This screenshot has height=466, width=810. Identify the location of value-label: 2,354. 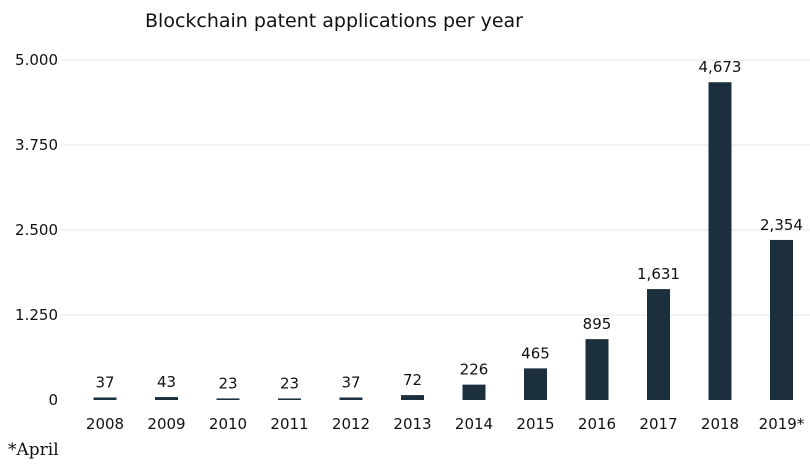
(781, 225).